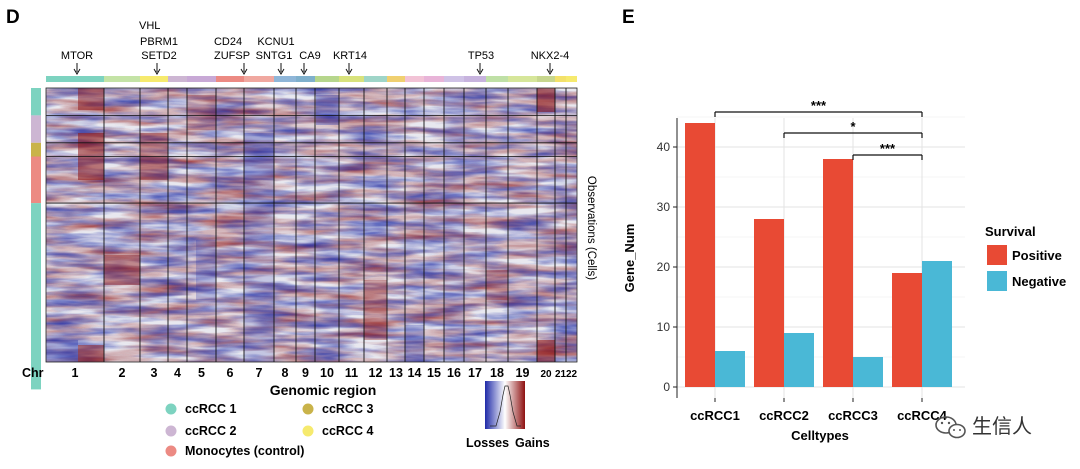 This screenshot has width=1080, height=469. What do you see at coordinates (33, 373) in the screenshot?
I see `chr-prefix: Chr` at bounding box center [33, 373].